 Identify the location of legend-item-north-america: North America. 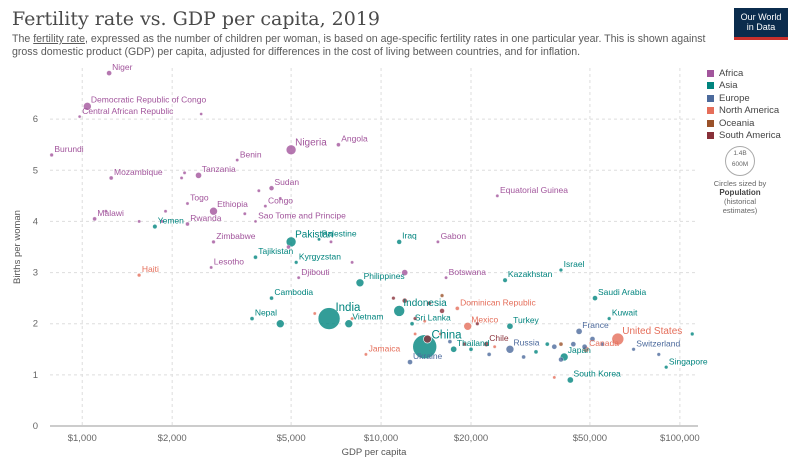
(744, 111).